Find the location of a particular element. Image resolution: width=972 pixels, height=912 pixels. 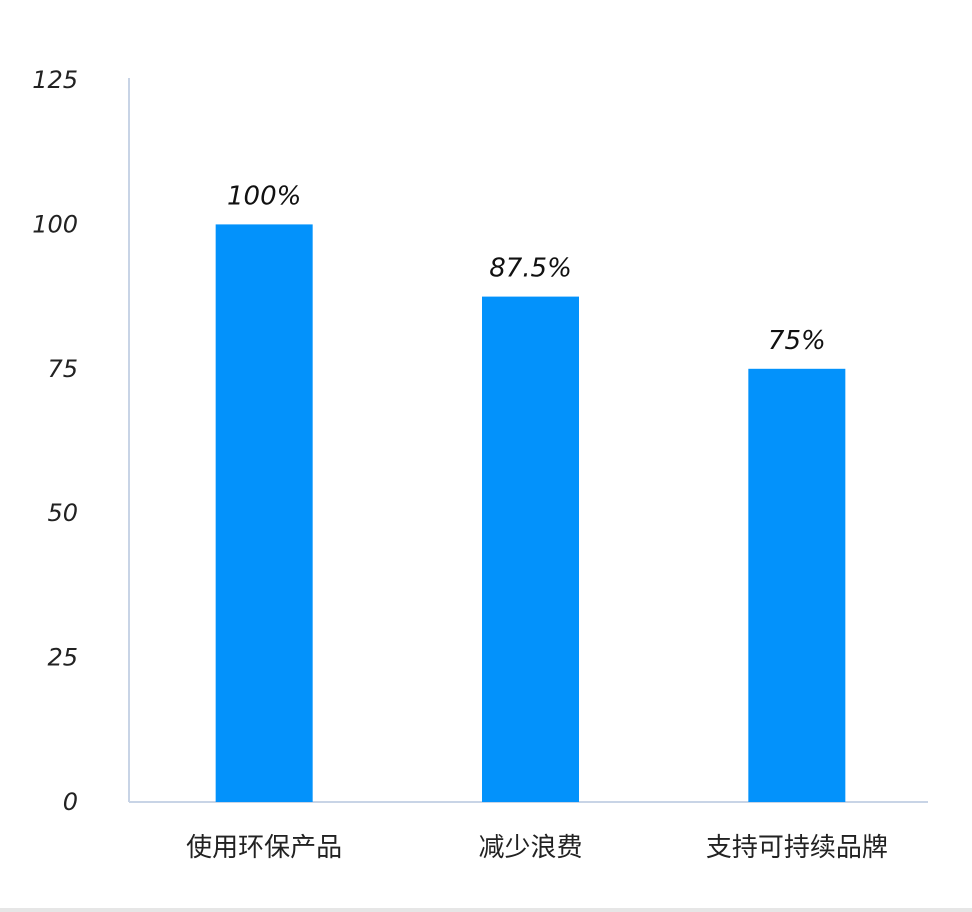

data-label: 75% is located at coordinates (797, 341).